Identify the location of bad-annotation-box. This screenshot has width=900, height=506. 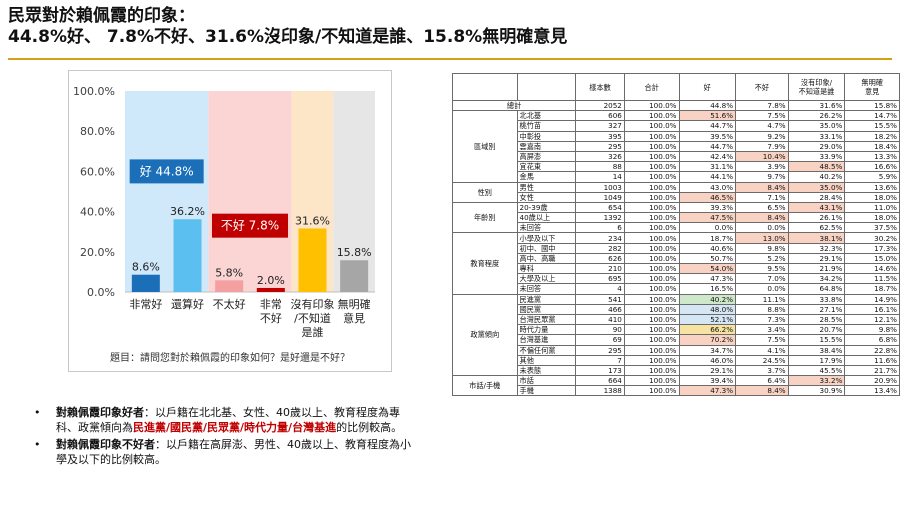
(250, 225).